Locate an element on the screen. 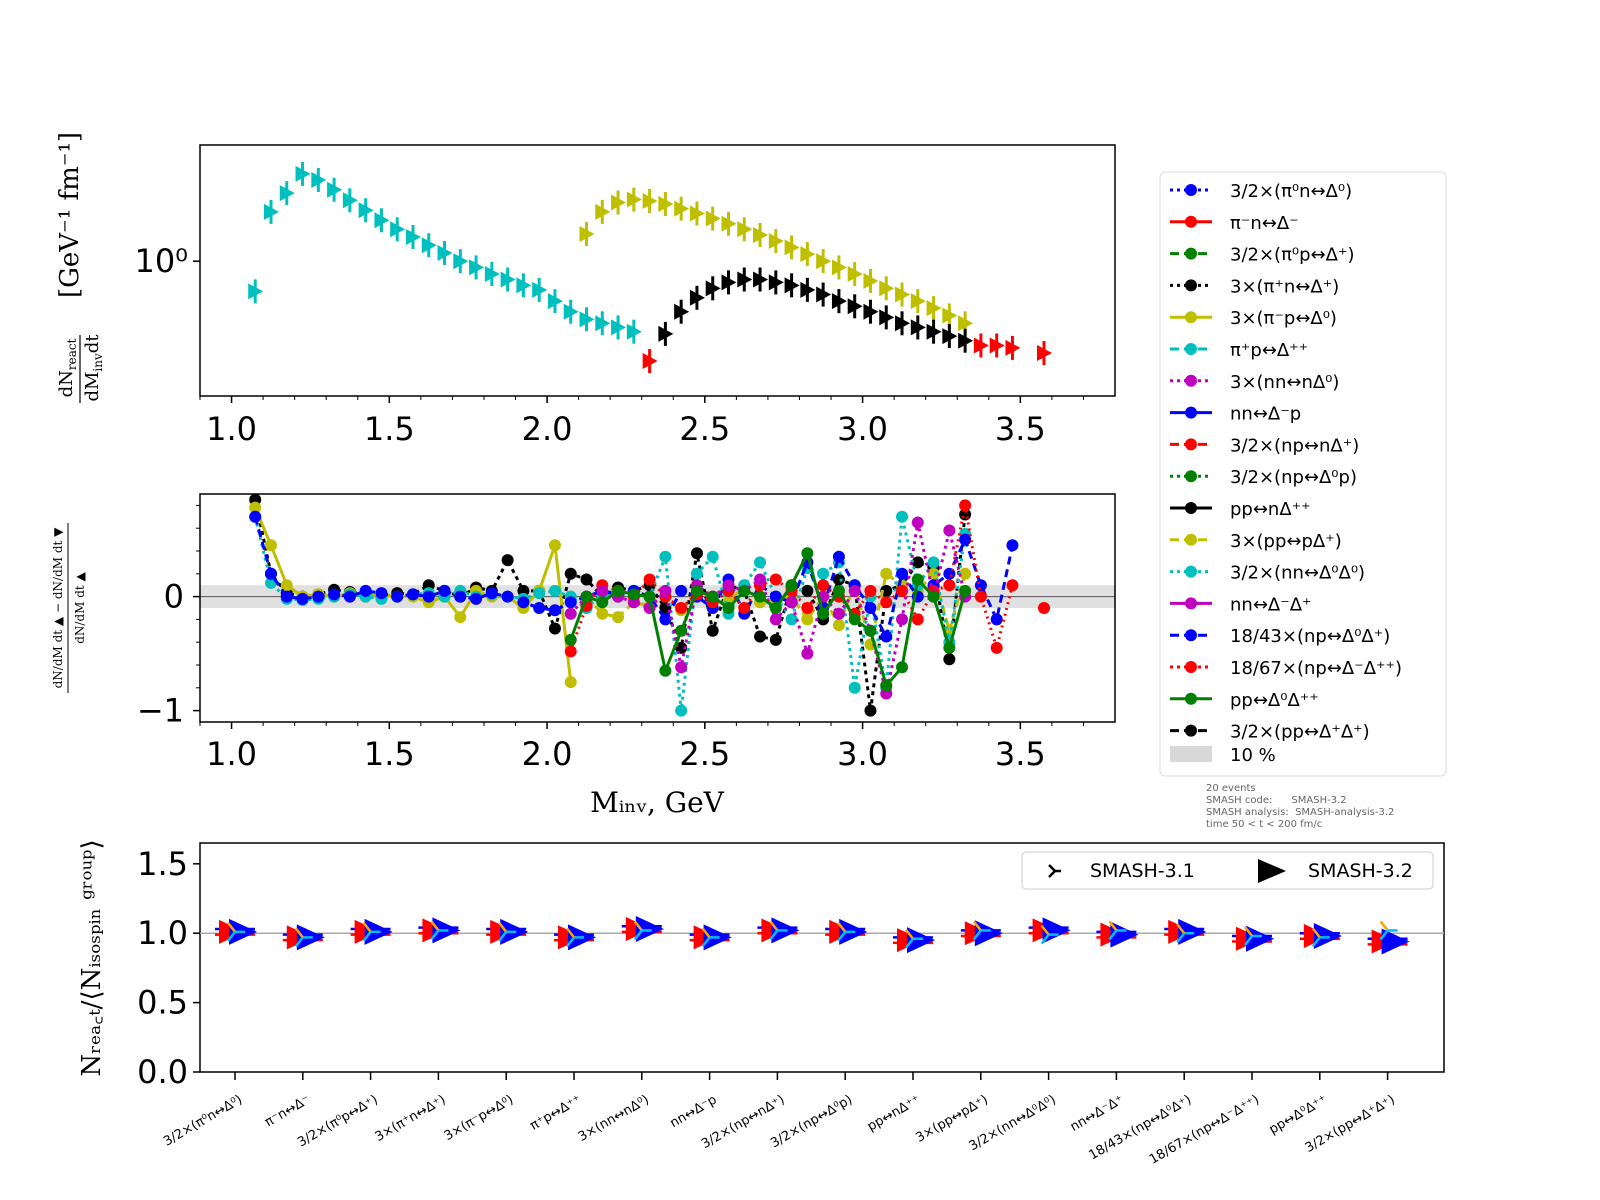 The image size is (1600, 1200). top-x-tick-label: 3.0 is located at coordinates (862, 429).